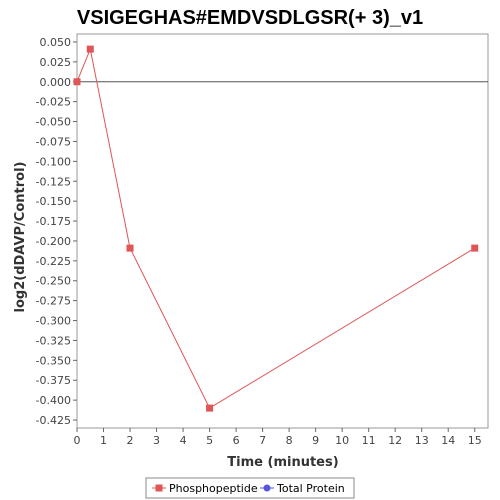 This screenshot has width=500, height=500. I want to click on x-tick-label: 5, so click(209, 440).